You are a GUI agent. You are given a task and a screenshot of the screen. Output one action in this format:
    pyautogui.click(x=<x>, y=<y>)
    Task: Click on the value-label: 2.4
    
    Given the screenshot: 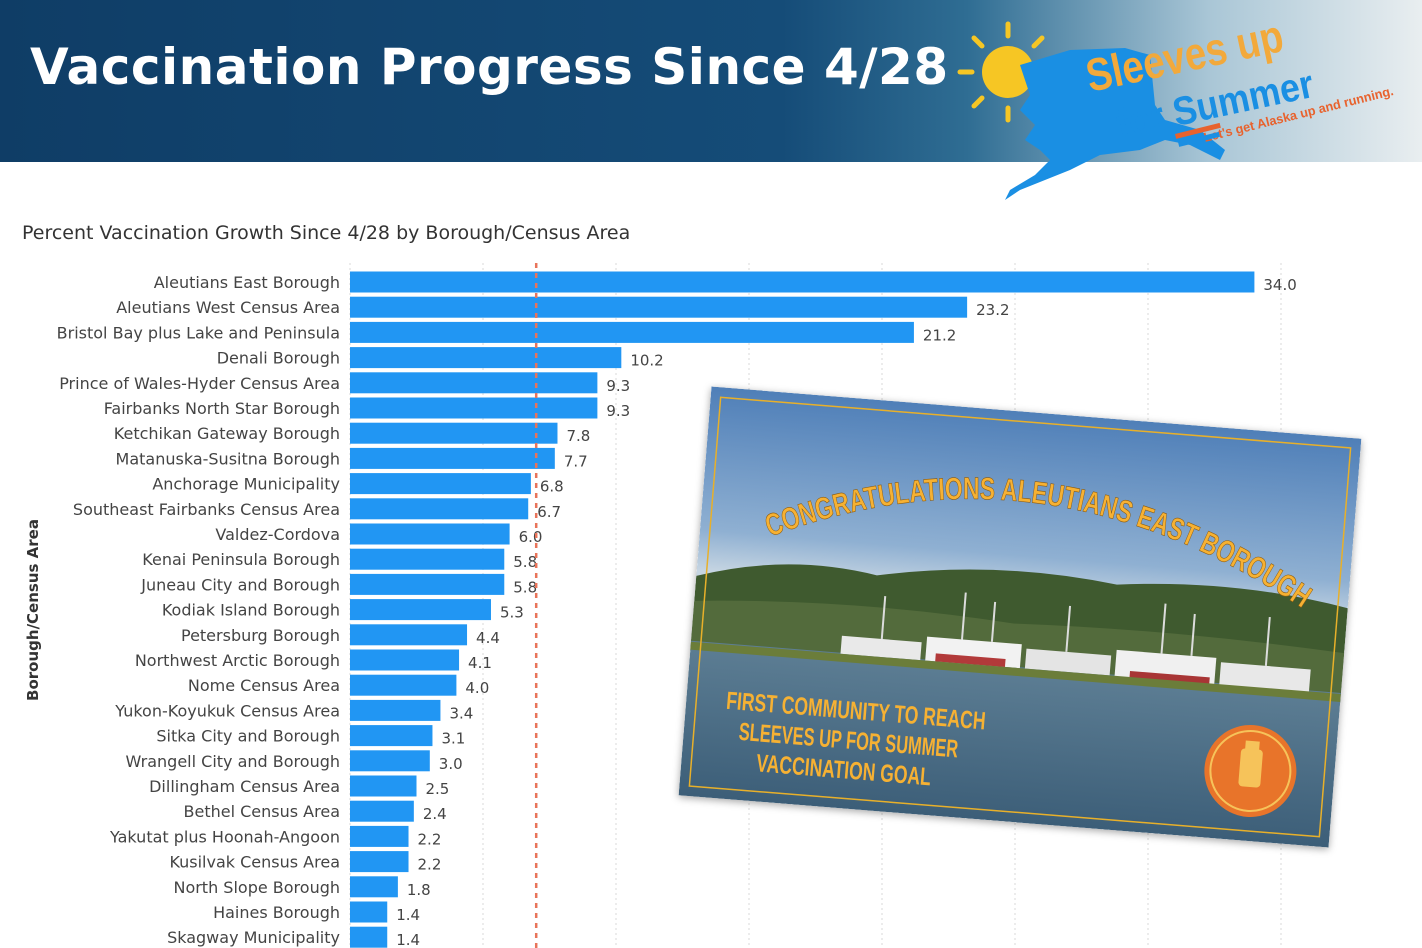 What is the action you would take?
    pyautogui.click(x=435, y=814)
    